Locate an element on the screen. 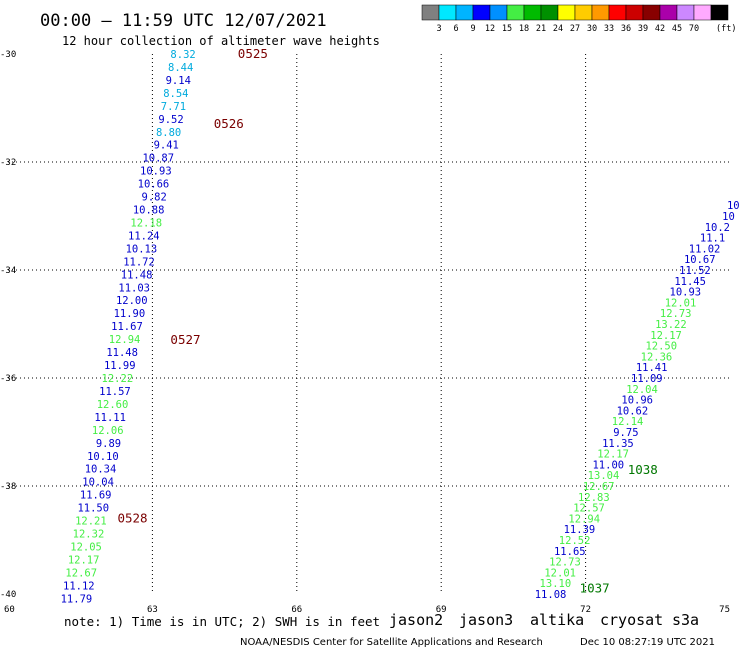 This screenshot has height=650, width=740. swh-point-left: 12.17 is located at coordinates (84, 560).